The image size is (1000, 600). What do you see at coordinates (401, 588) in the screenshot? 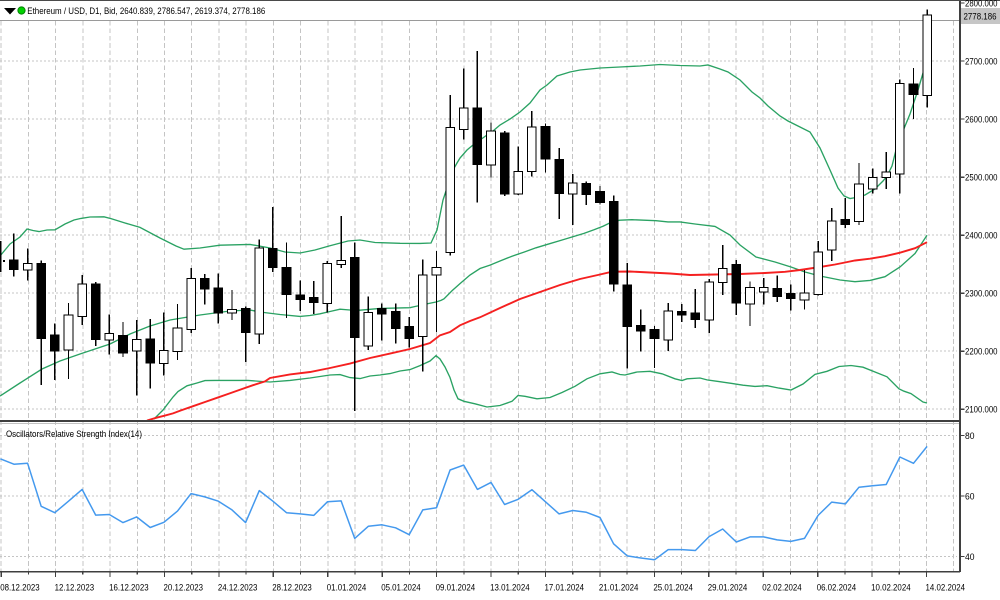
I see `svg-text: 05.01.2024` at bounding box center [401, 588].